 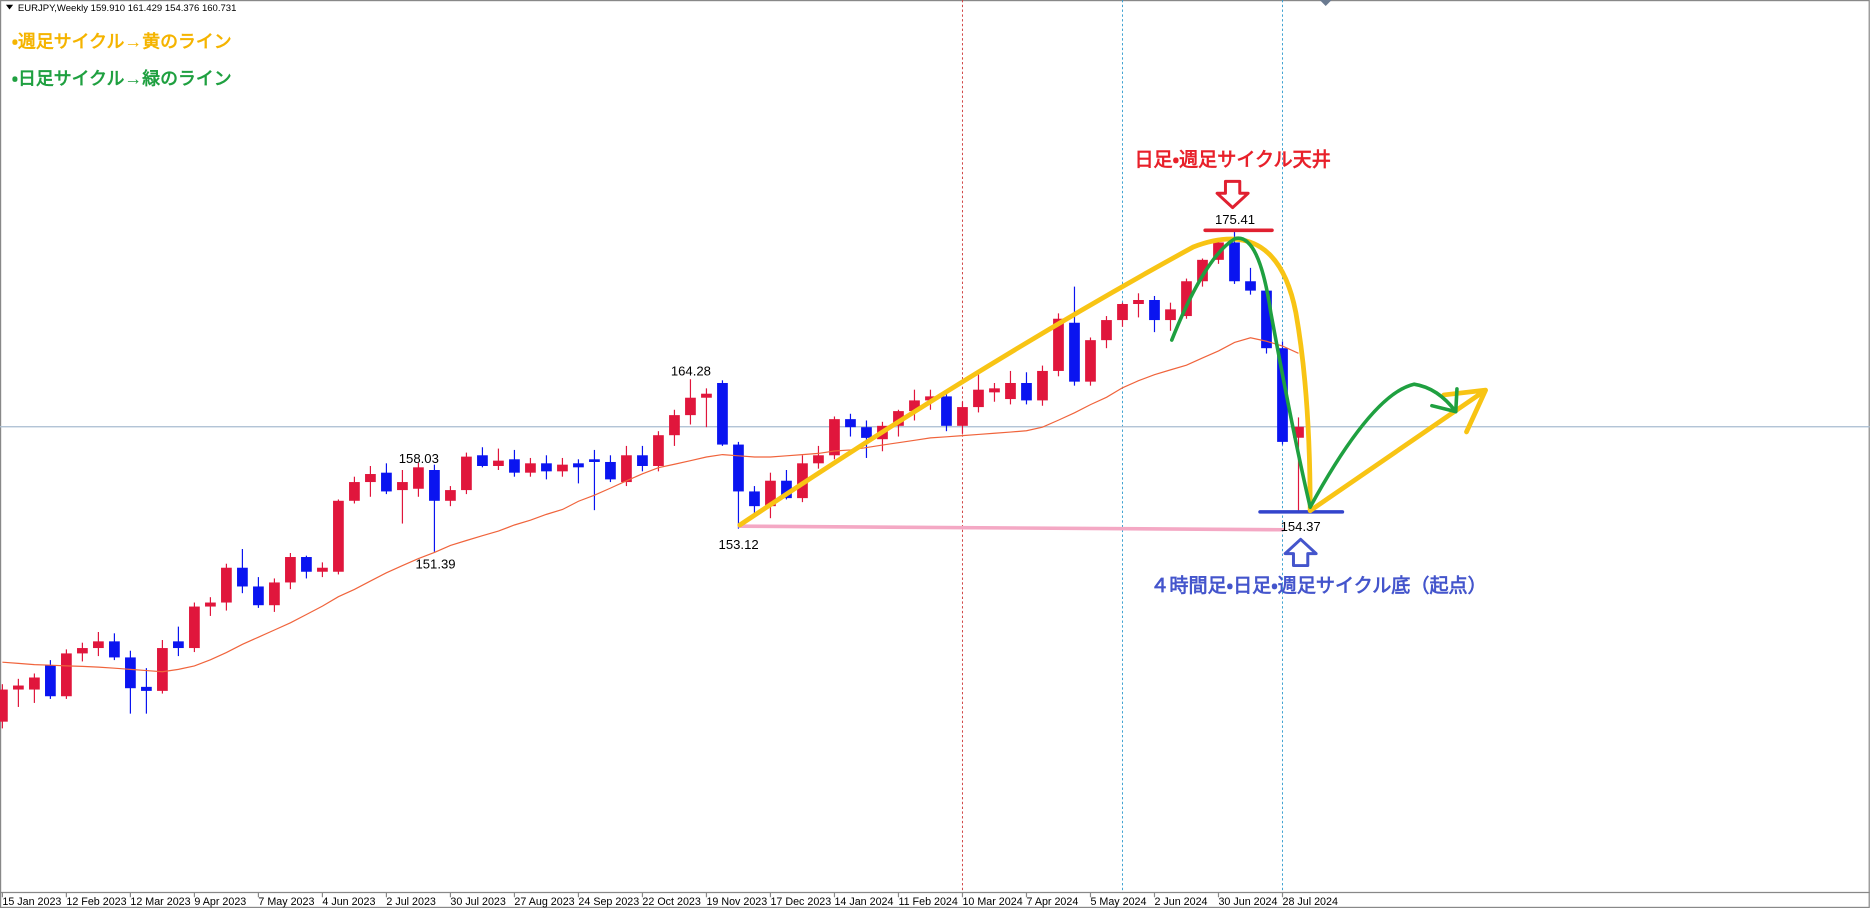 I want to click on weekly-cycle-curve, so click(x=1025, y=382).